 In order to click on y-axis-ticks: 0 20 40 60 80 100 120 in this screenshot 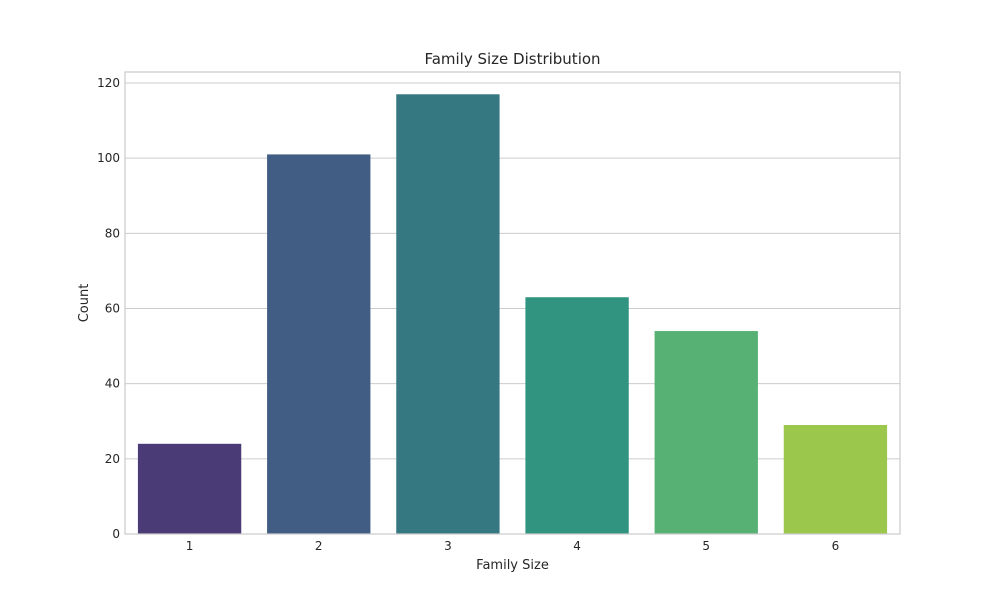, I will do `click(108, 308)`.